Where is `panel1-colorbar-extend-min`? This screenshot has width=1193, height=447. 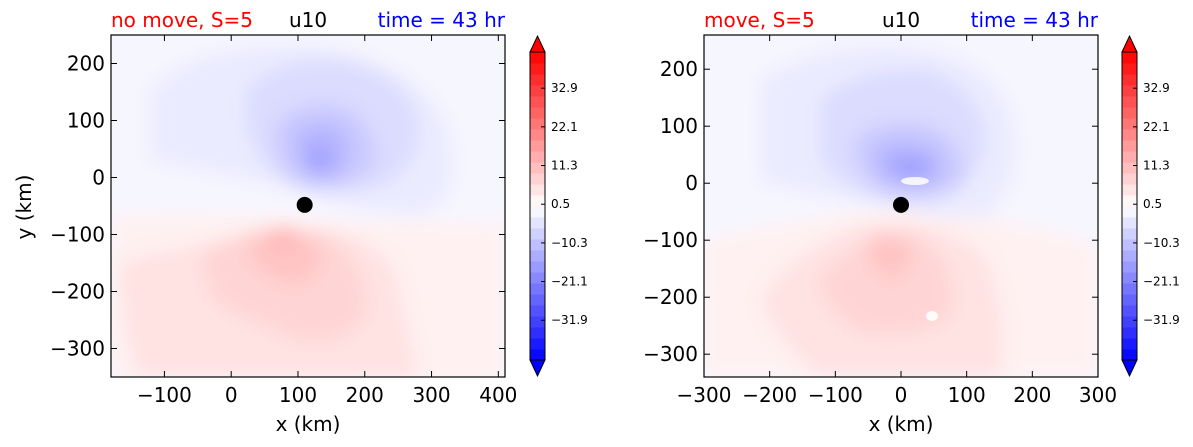
panel1-colorbar-extend-min is located at coordinates (537, 368).